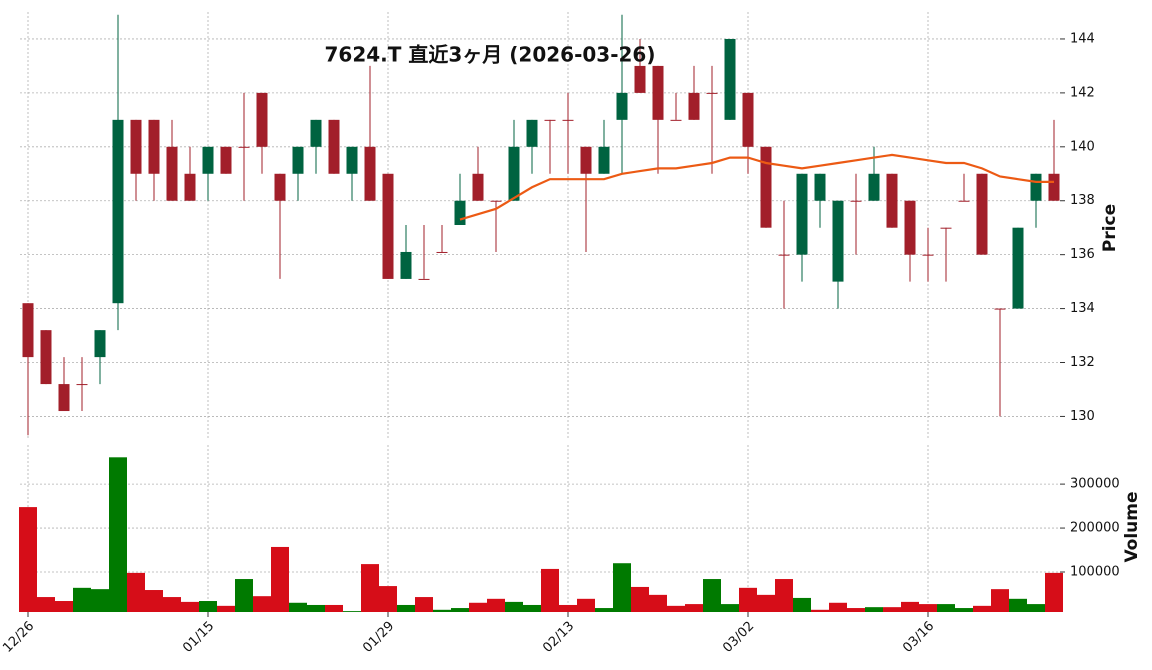 This screenshot has height=670, width=1152. Describe the element at coordinates (1082, 146) in the screenshot. I see `y-tick-label: 140` at that location.